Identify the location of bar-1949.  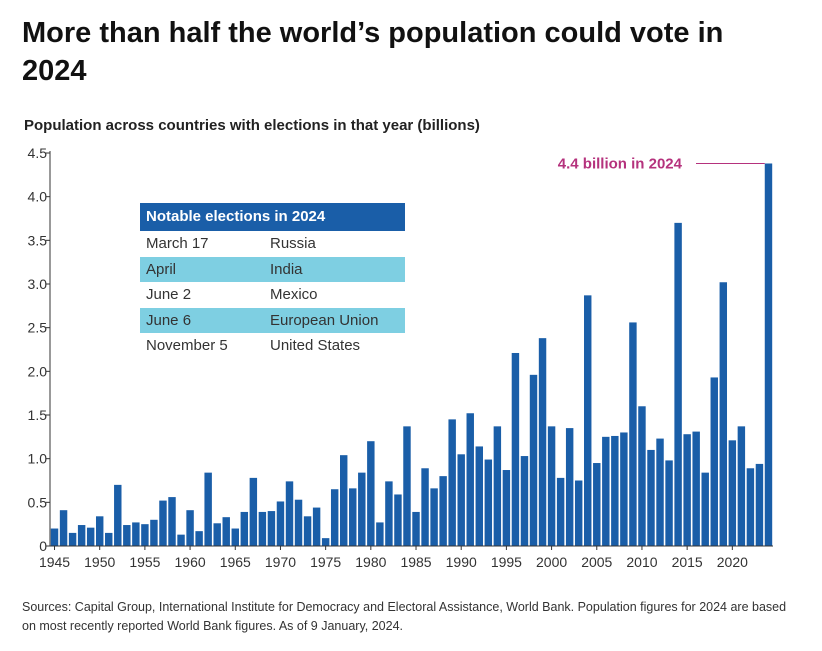
(90, 536).